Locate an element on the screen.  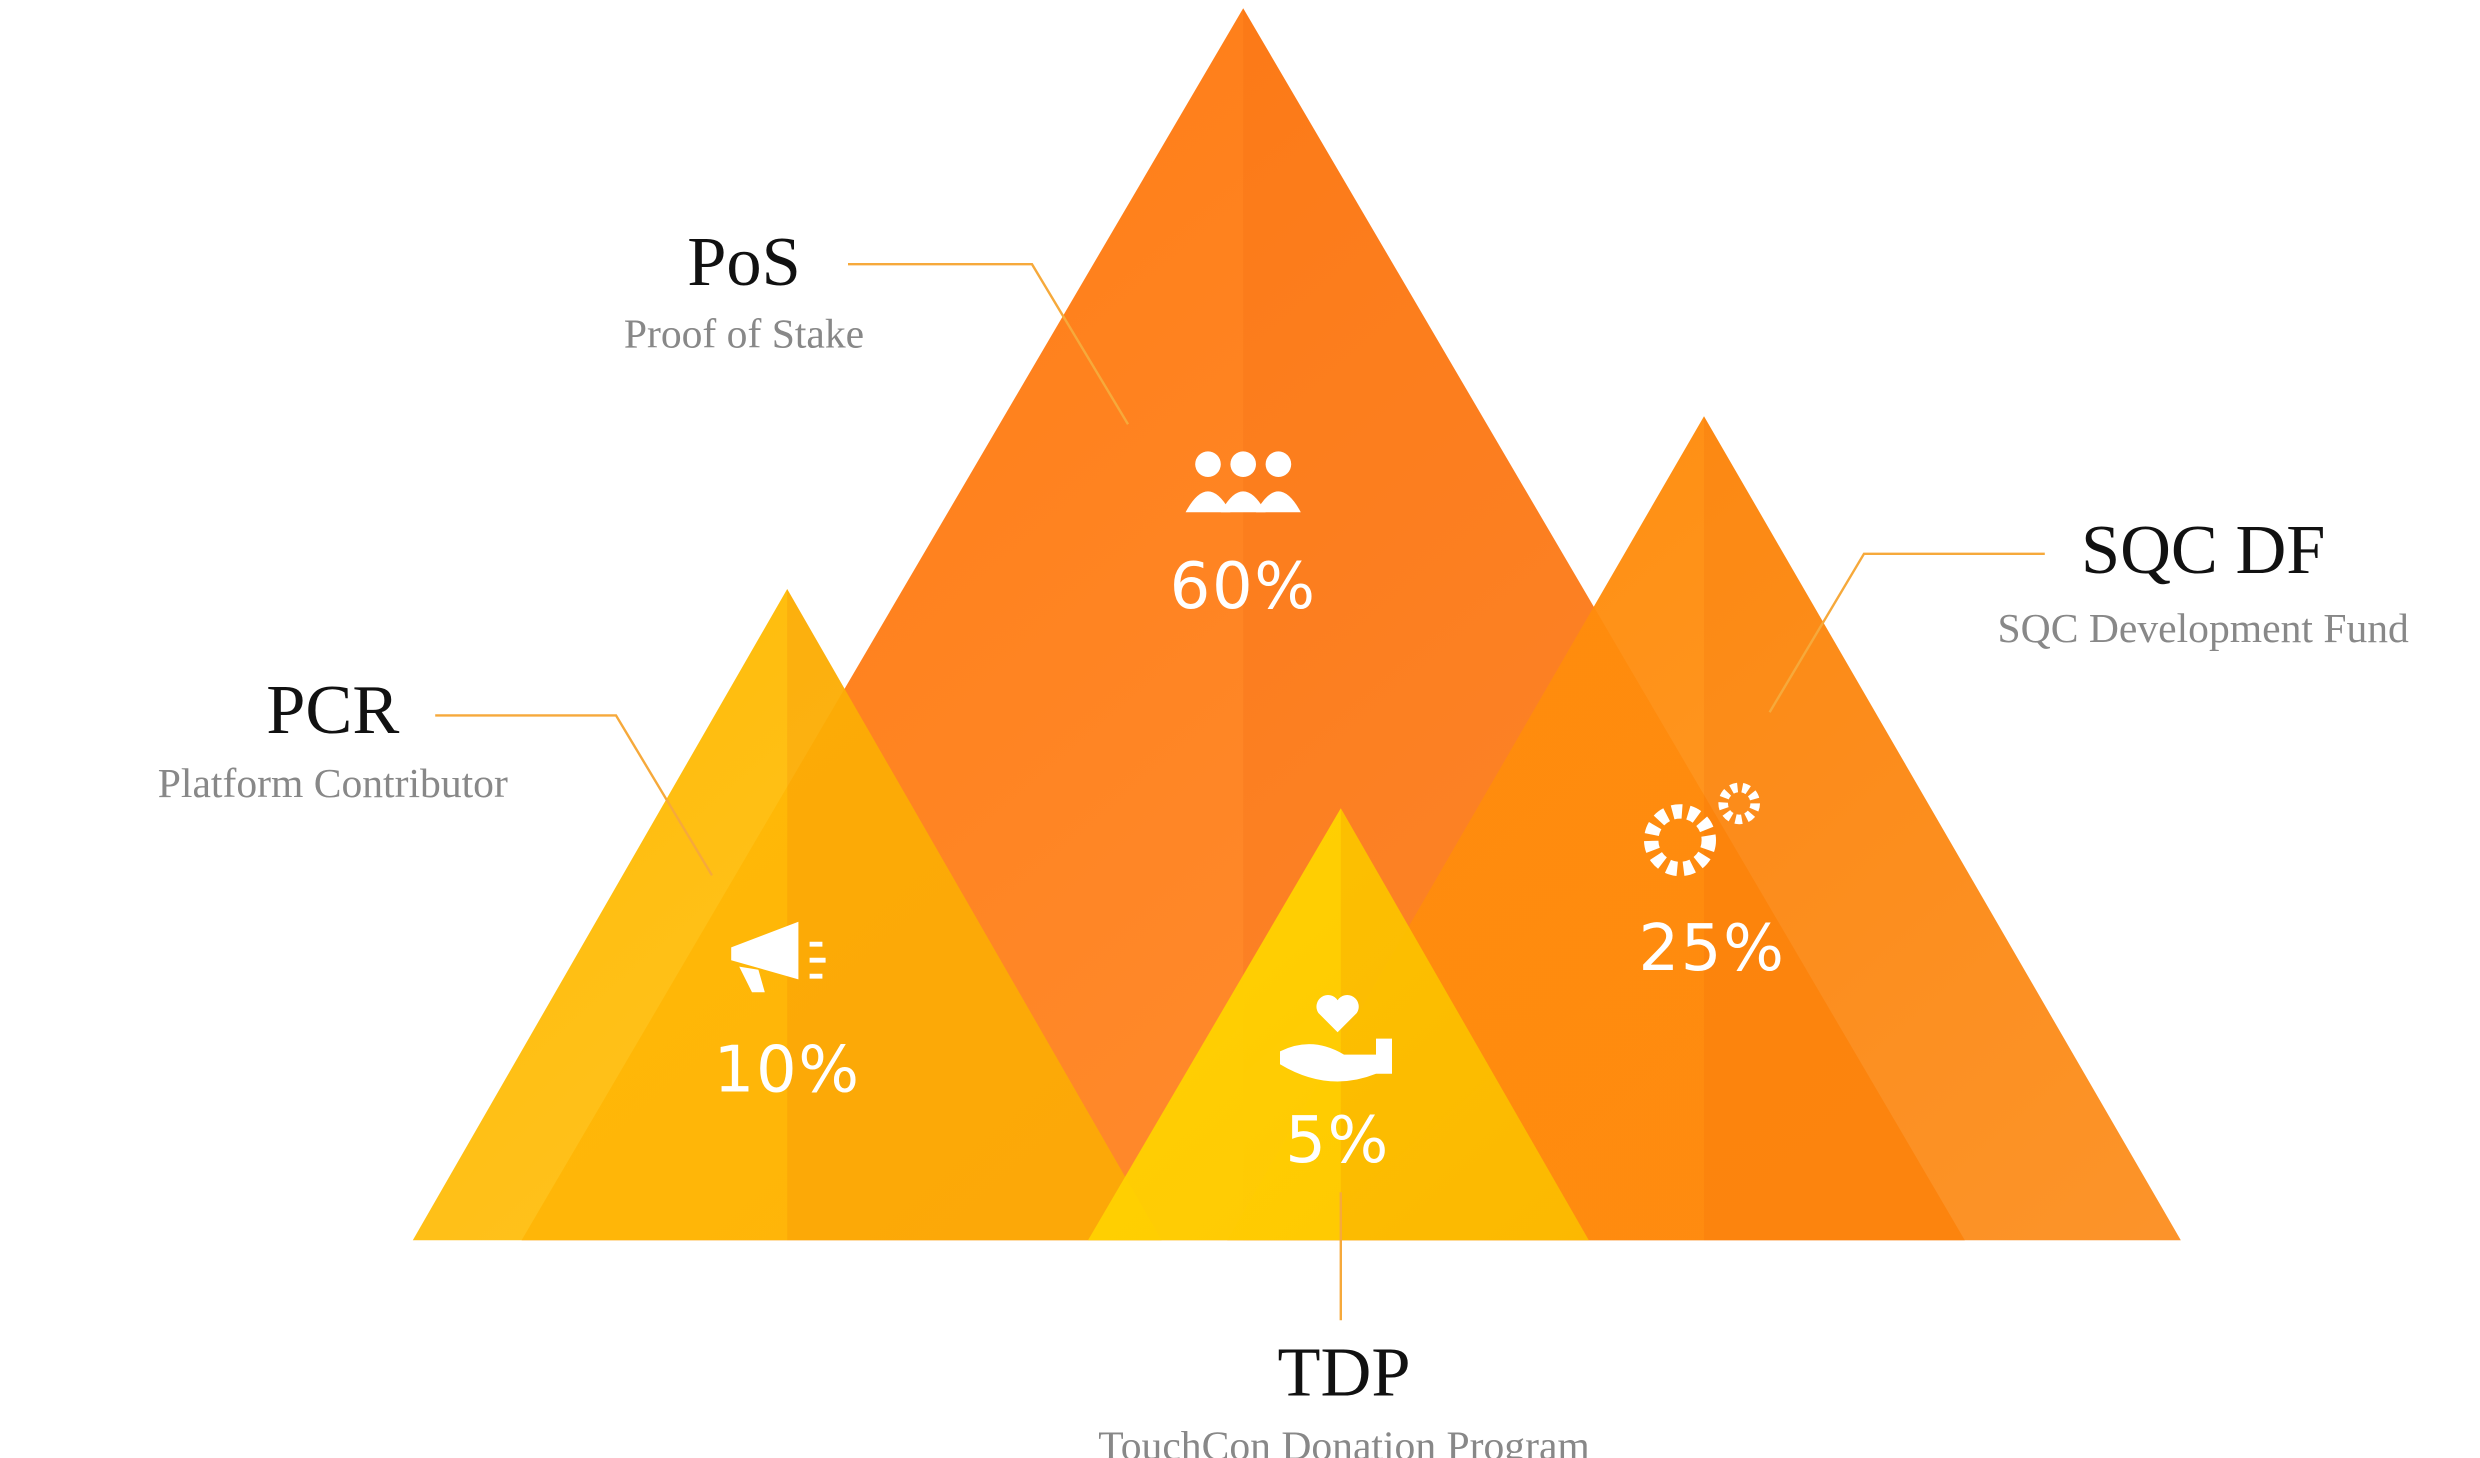
category-label: TDP is located at coordinates (1344, 1372).